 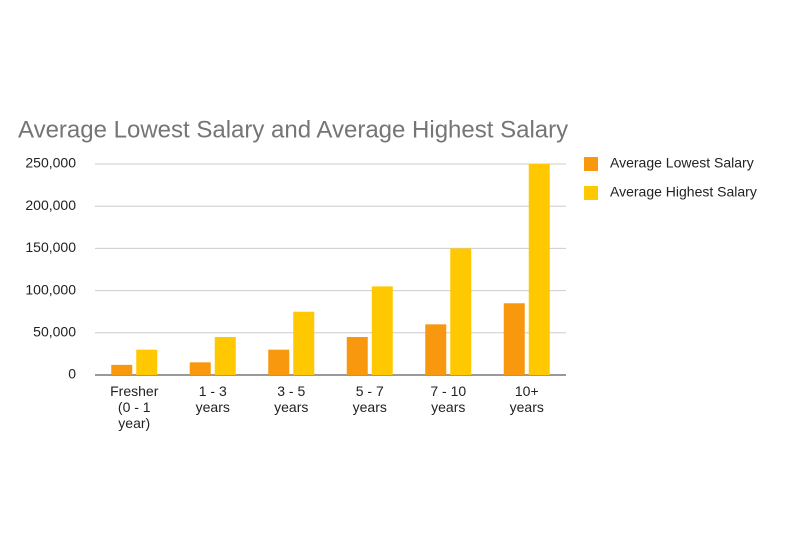 I want to click on x-tick-label: 5 - 7 years, so click(x=369, y=399).